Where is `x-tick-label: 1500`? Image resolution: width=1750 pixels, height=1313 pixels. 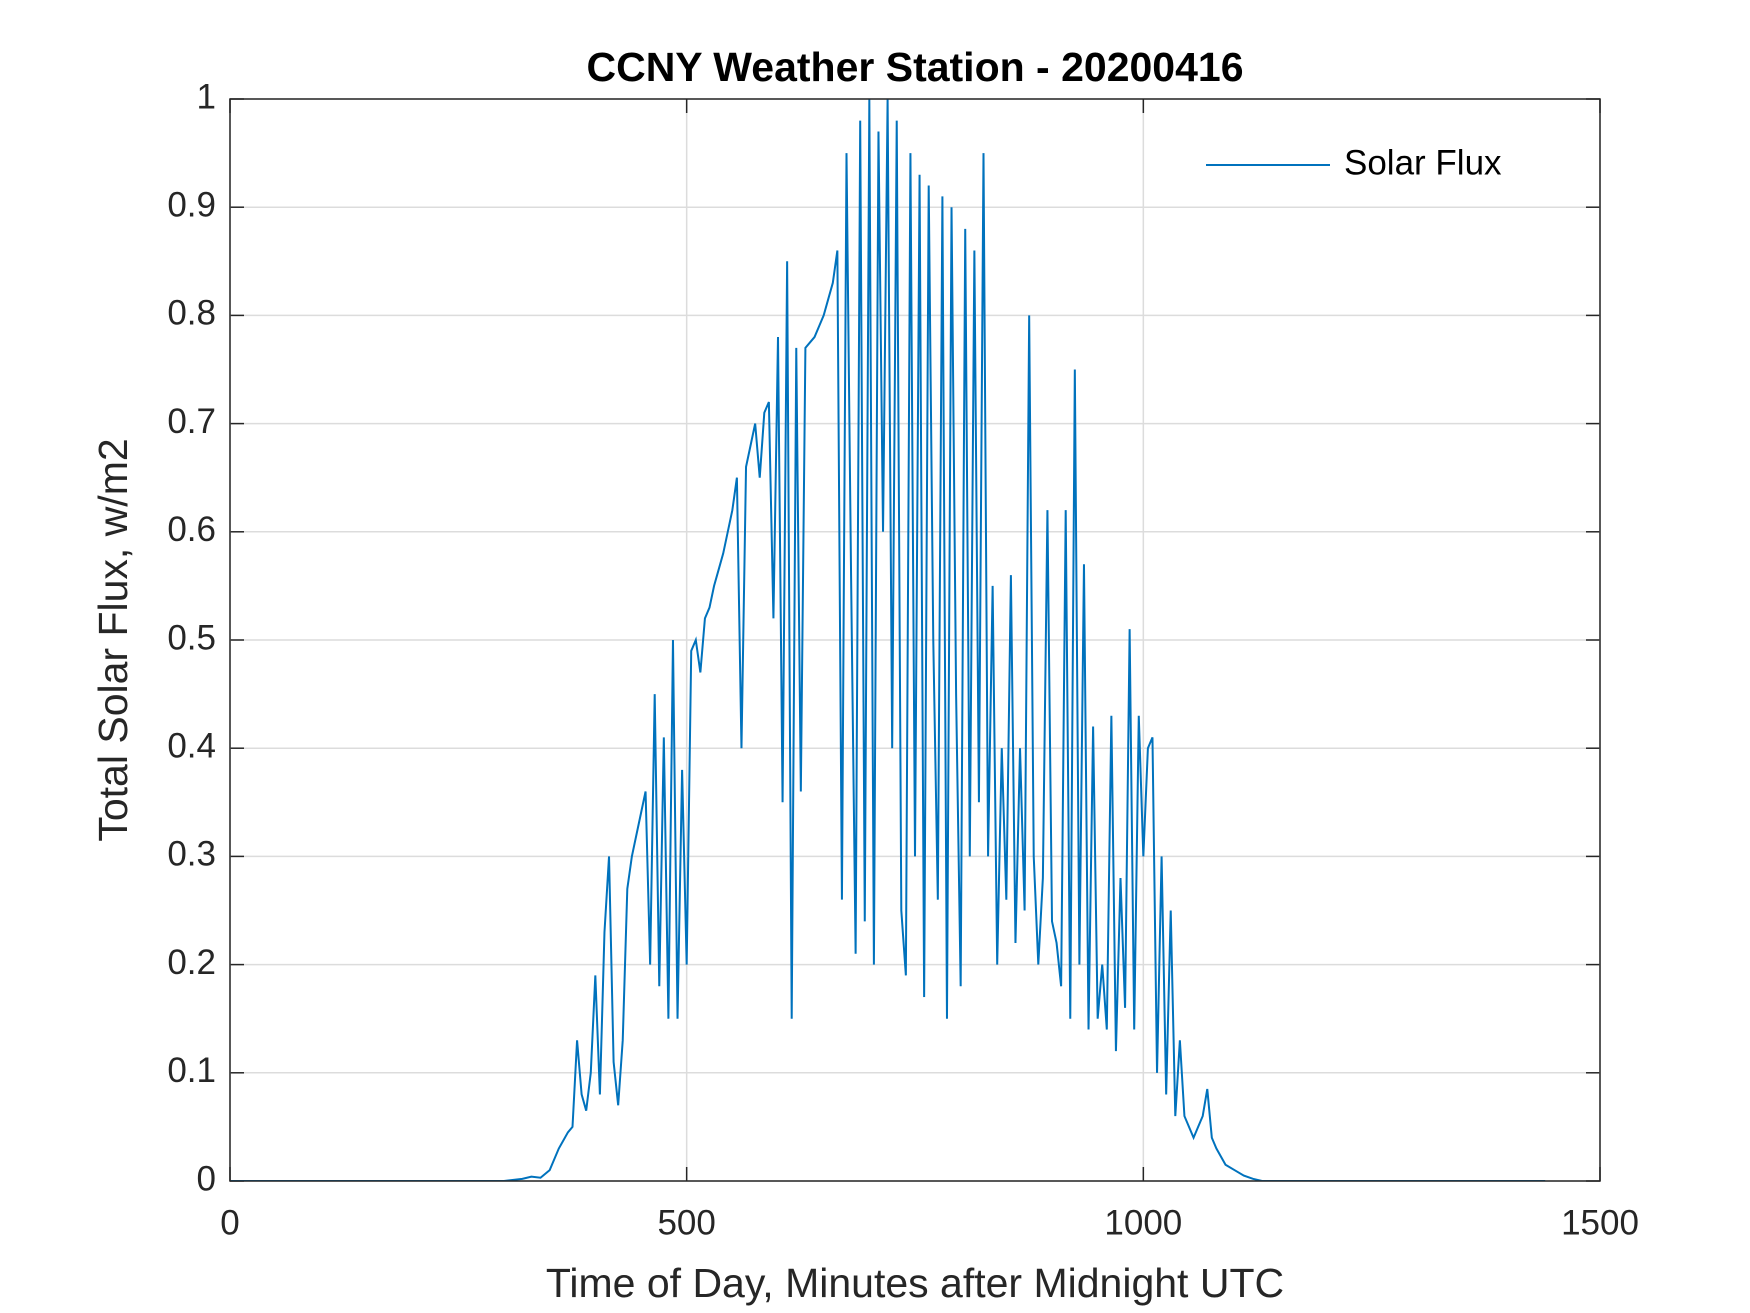 x-tick-label: 1500 is located at coordinates (1600, 1222).